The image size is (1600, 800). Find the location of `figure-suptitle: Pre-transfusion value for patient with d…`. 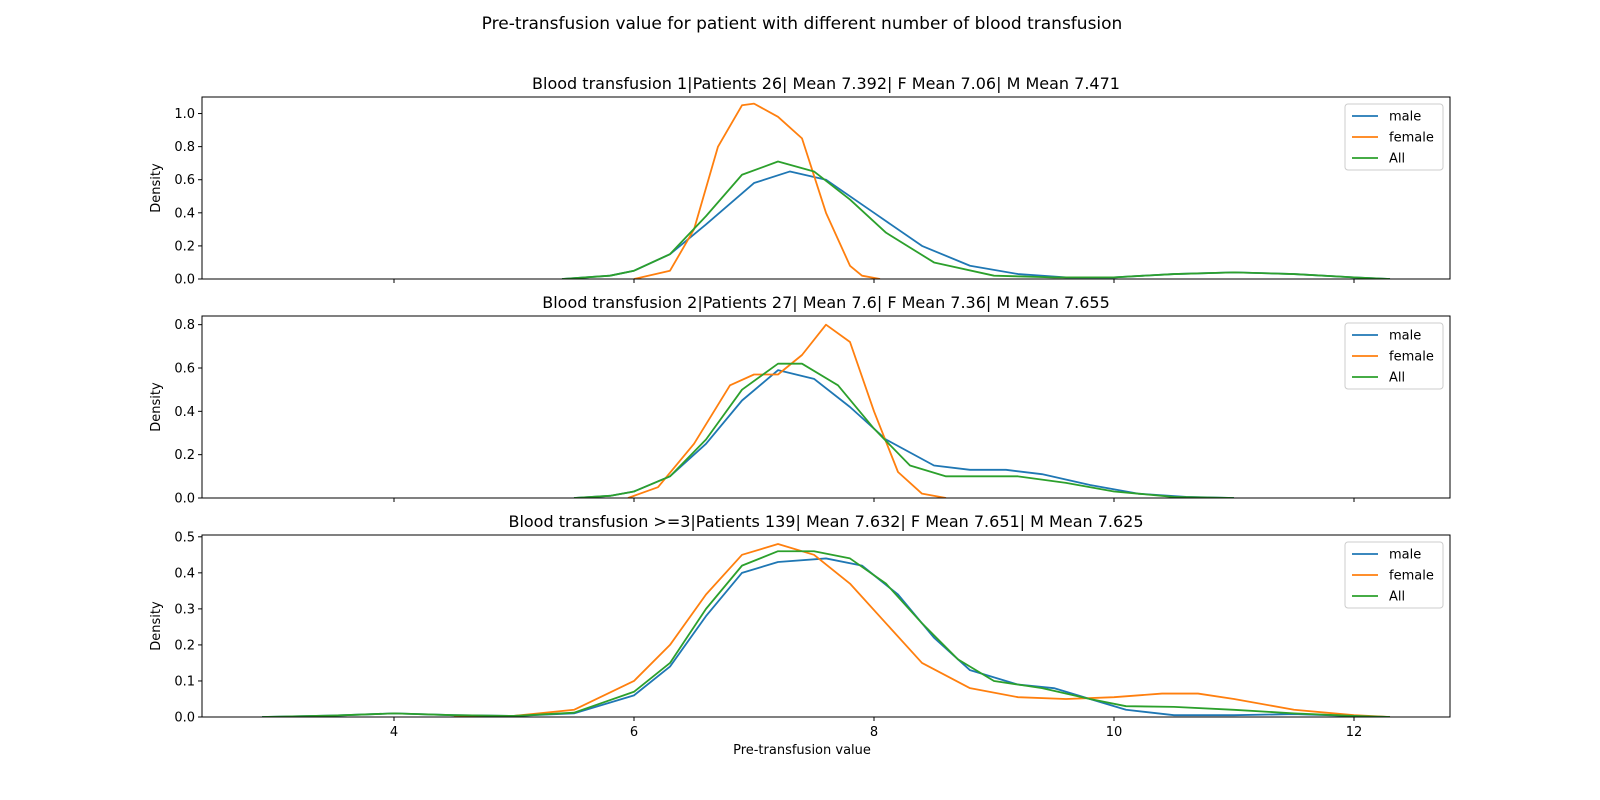

figure-suptitle: Pre-transfusion value for patient with d… is located at coordinates (802, 24).